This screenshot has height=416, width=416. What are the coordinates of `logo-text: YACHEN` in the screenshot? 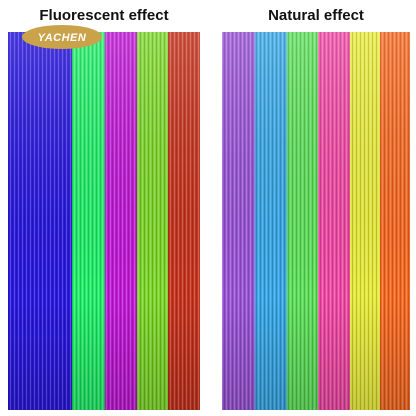 It's located at (62, 38).